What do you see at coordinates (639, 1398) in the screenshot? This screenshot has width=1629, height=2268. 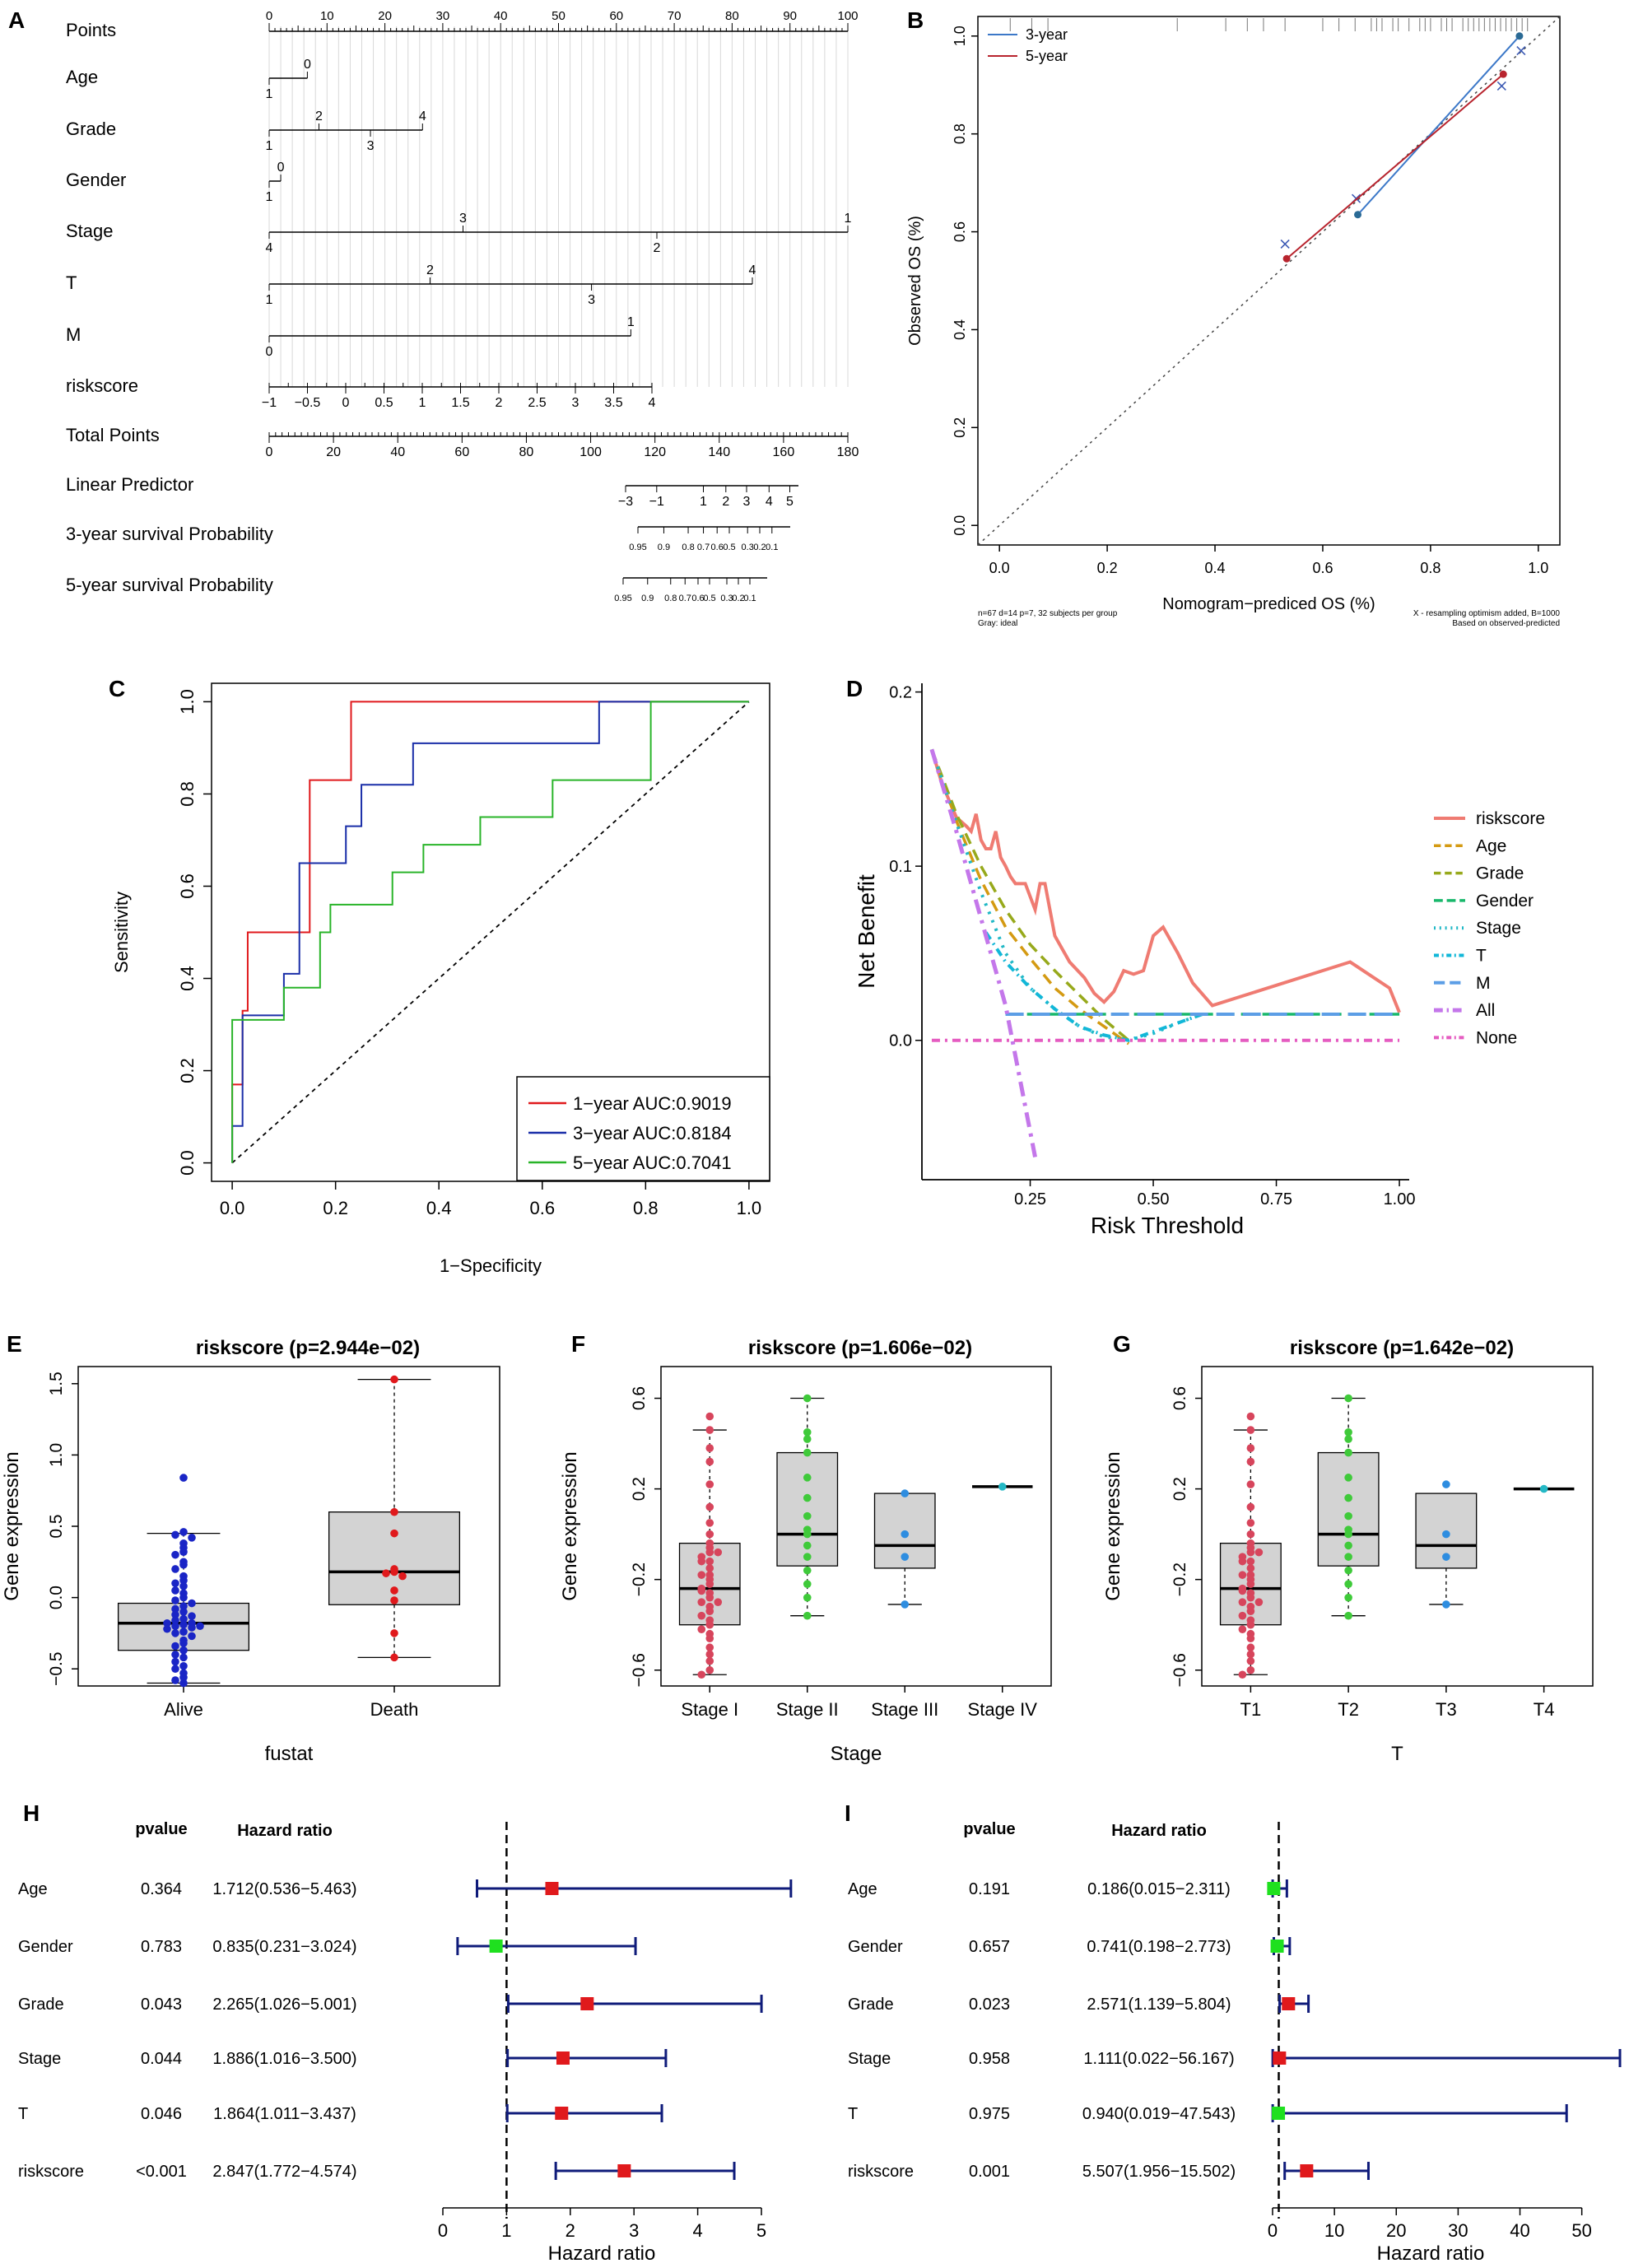 I see `y-tick-label: 0.6` at bounding box center [639, 1398].